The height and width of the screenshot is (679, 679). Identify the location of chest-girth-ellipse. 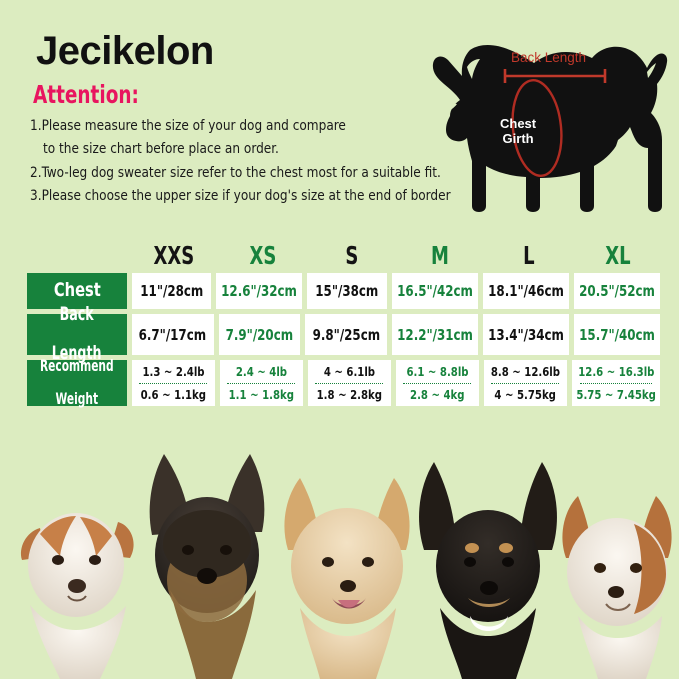
(537, 128).